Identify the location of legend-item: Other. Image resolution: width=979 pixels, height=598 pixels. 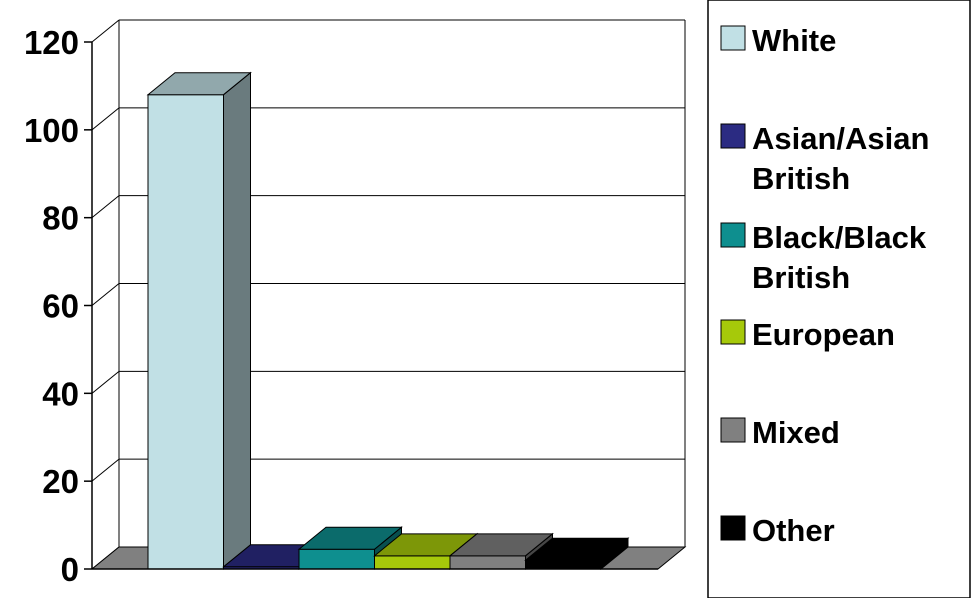
(777, 530).